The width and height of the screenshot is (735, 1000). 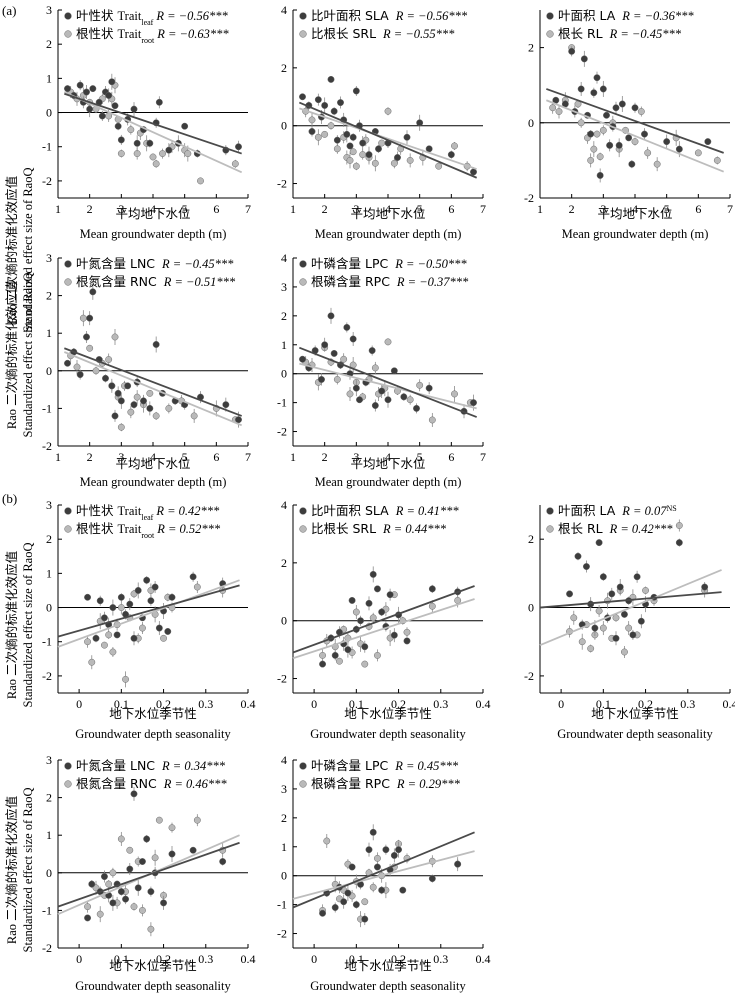 I want to click on x-tick-label: 7, so click(x=248, y=209).